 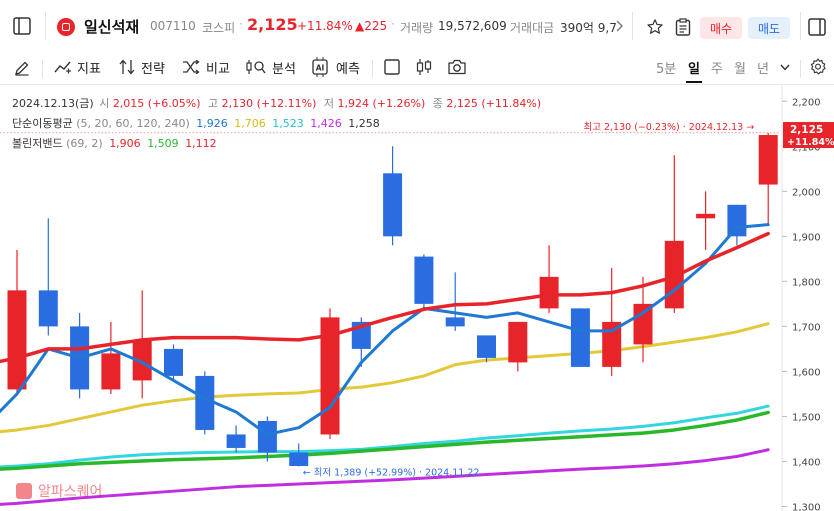 What do you see at coordinates (284, 69) in the screenshot?
I see `analysis-label: 분석` at bounding box center [284, 69].